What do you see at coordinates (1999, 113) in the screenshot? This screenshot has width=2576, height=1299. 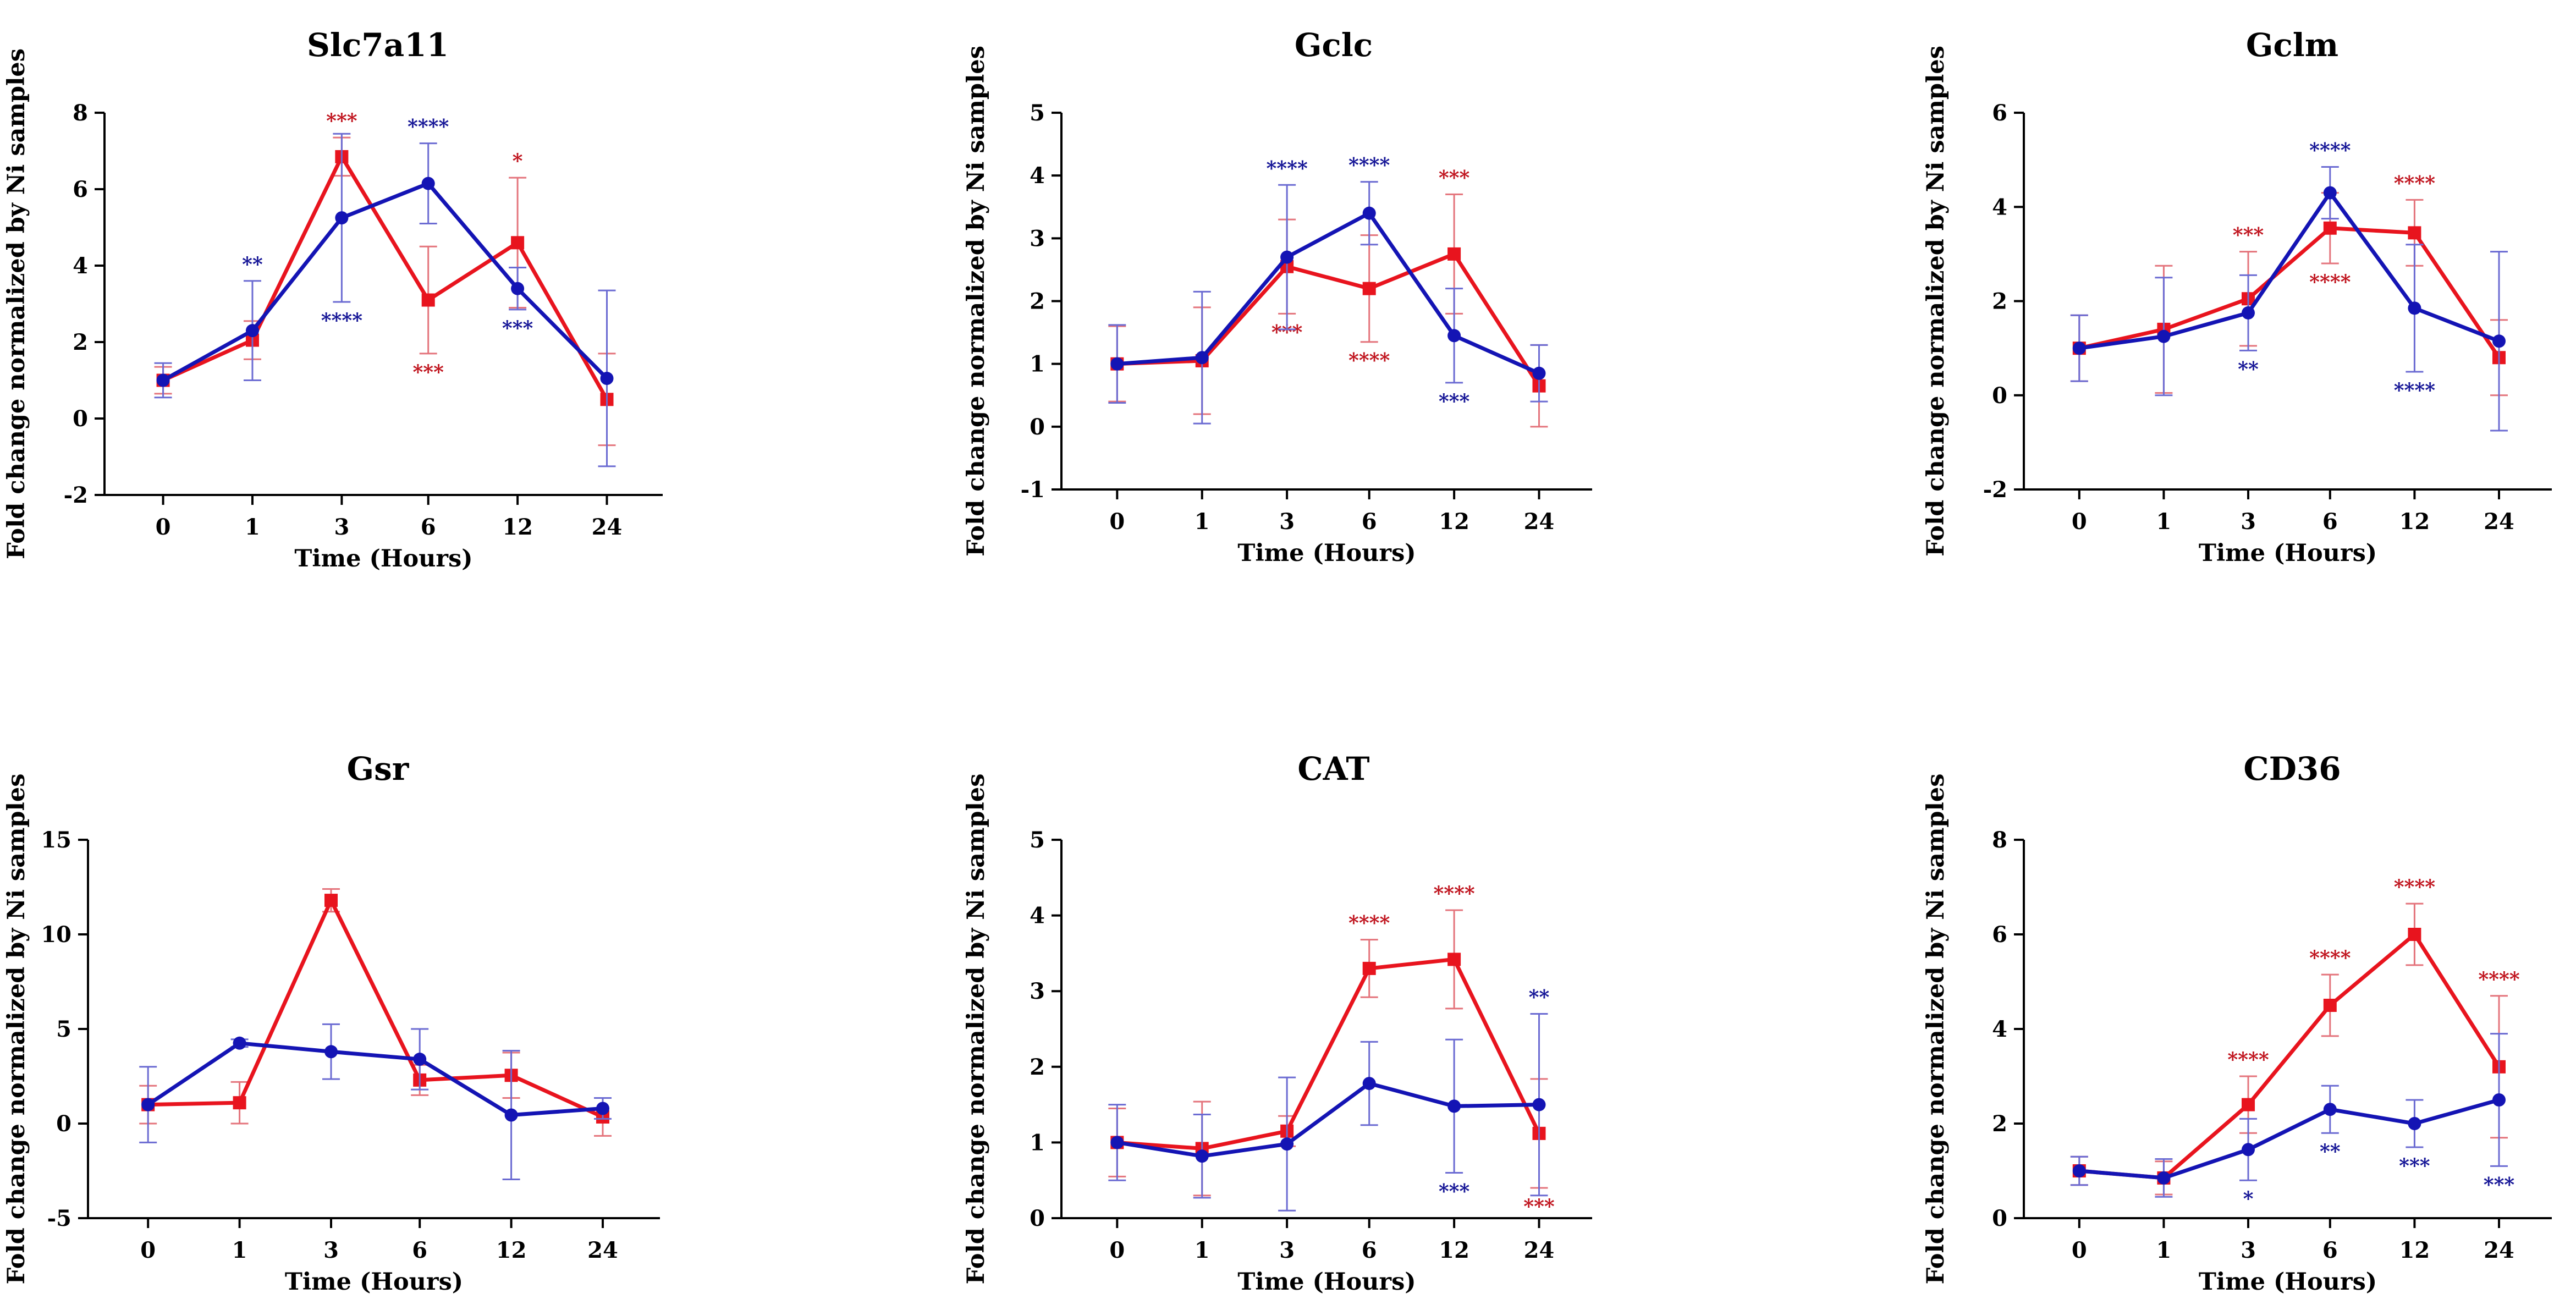 I see `y-tick-label: 6` at bounding box center [1999, 113].